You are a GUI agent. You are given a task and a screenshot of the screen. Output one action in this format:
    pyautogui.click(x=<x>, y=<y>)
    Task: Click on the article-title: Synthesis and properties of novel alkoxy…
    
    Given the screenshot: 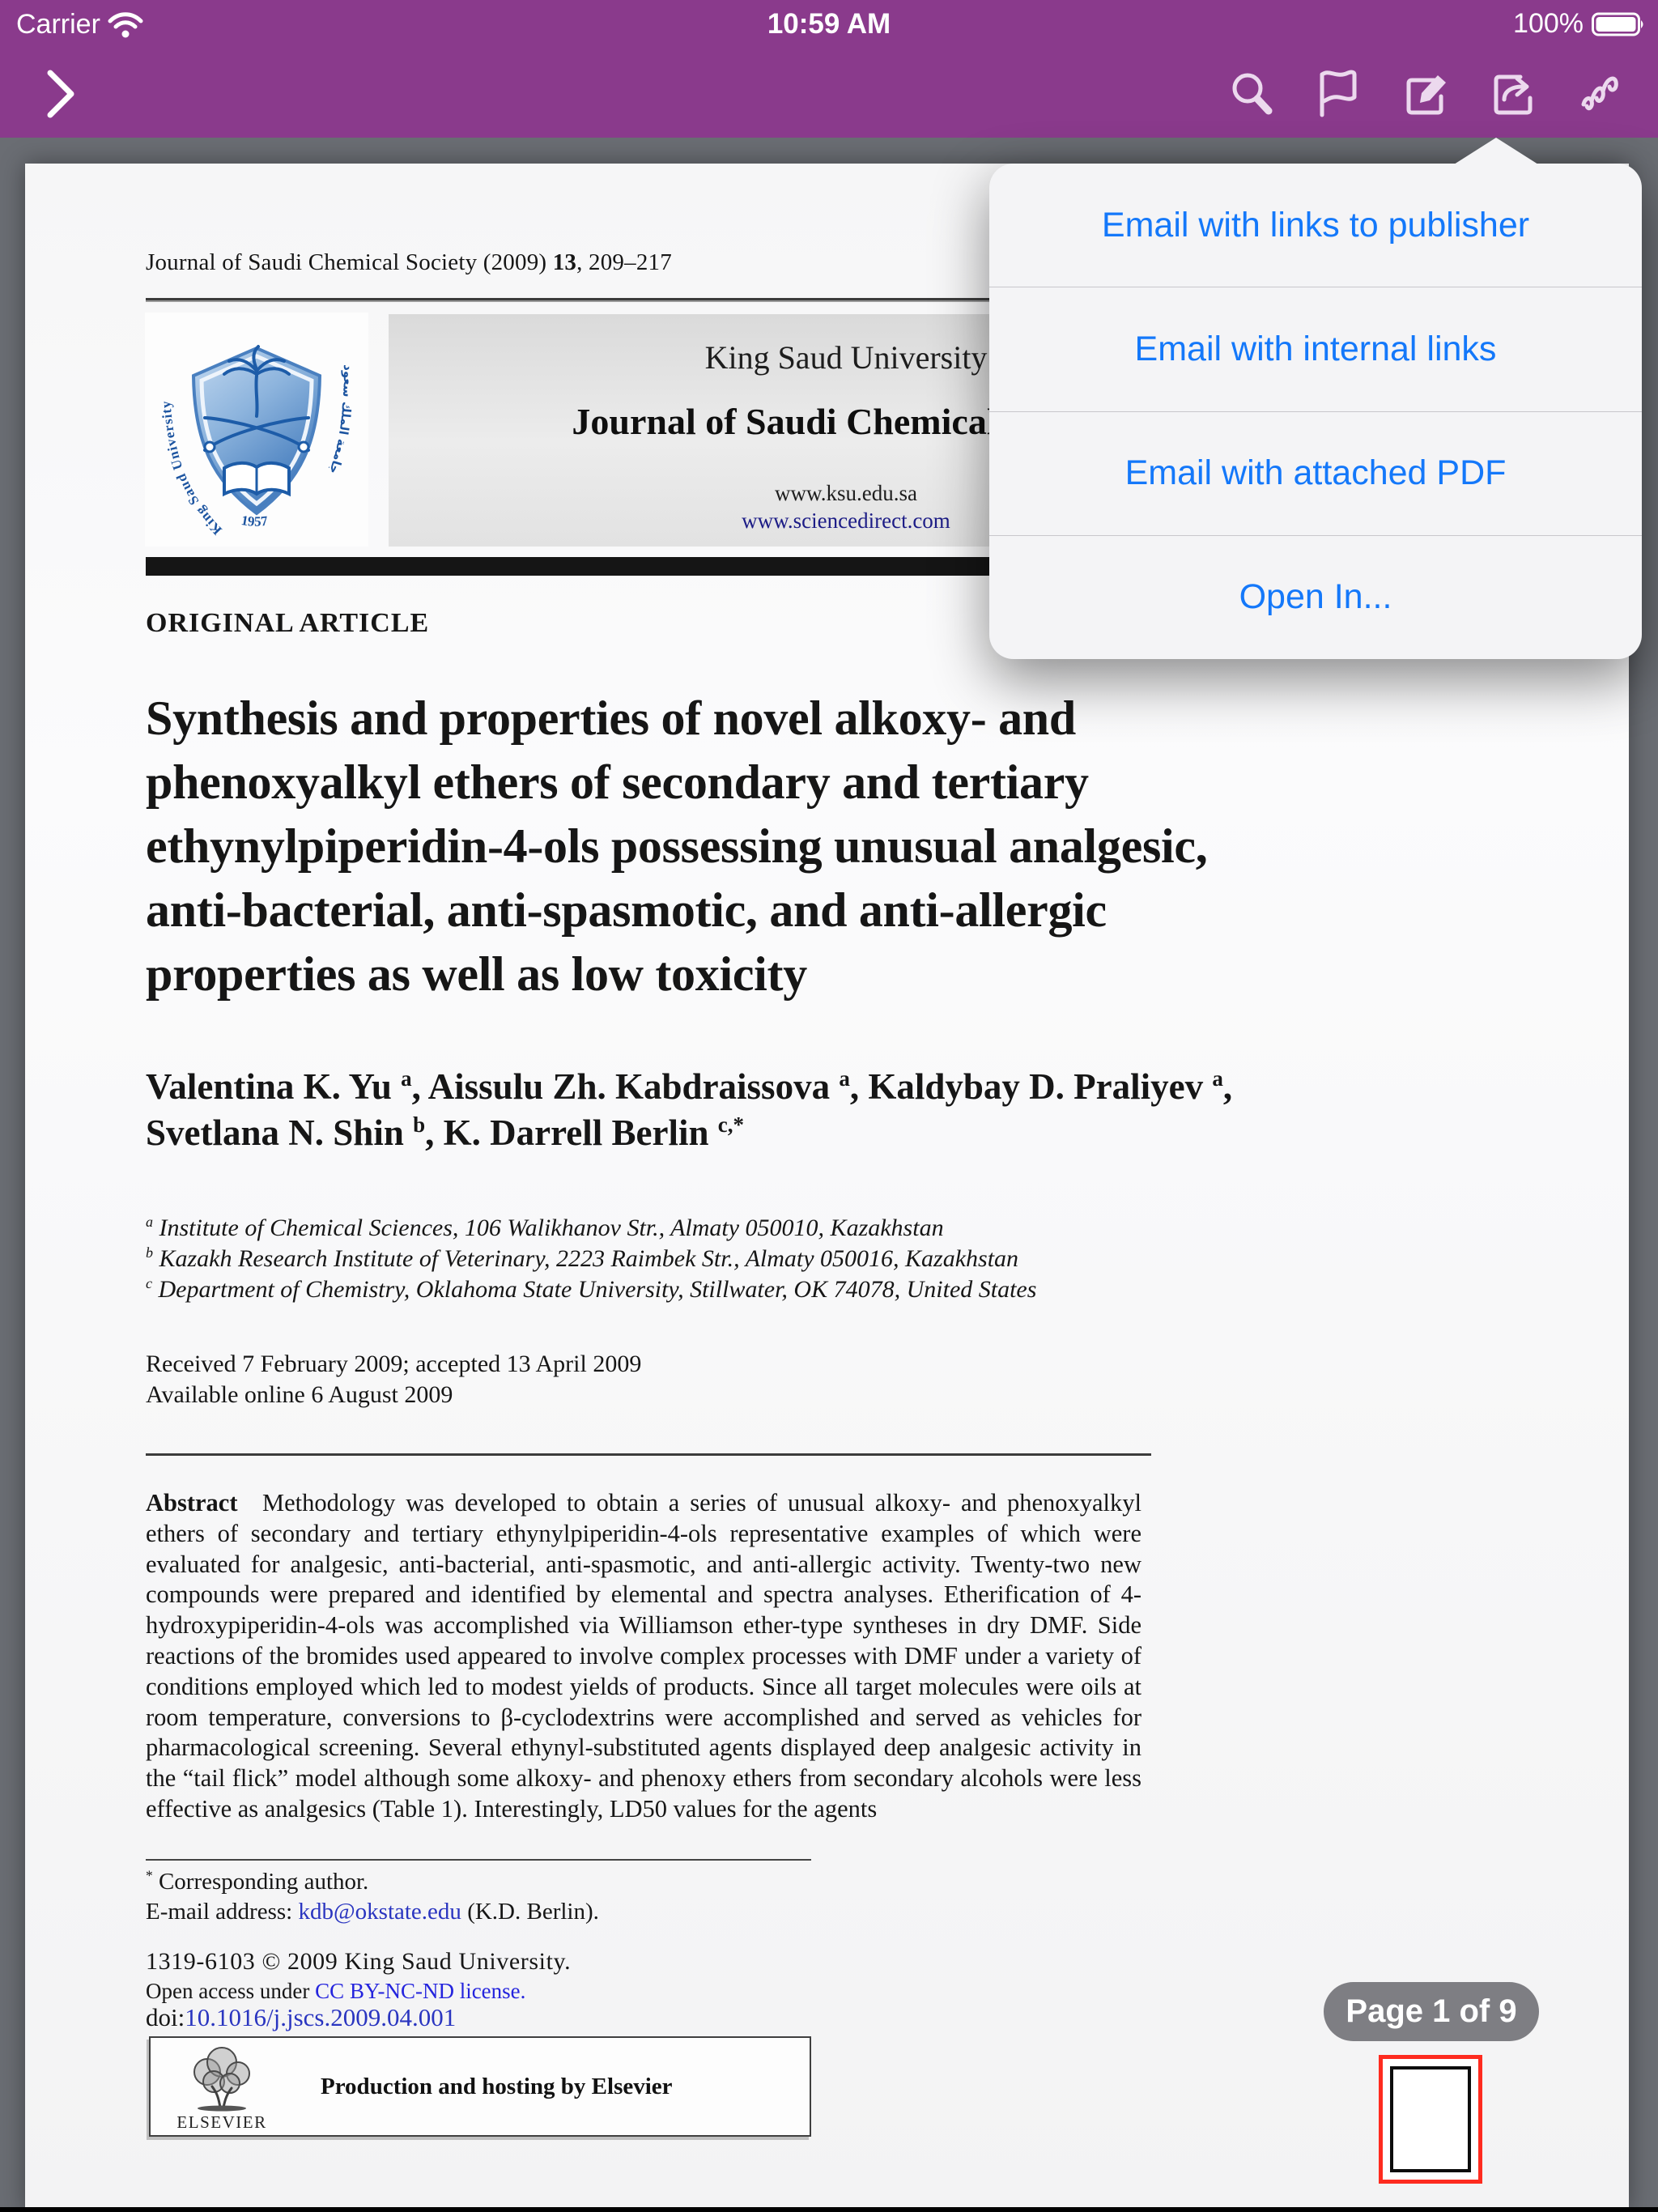 What is the action you would take?
    pyautogui.click(x=677, y=846)
    